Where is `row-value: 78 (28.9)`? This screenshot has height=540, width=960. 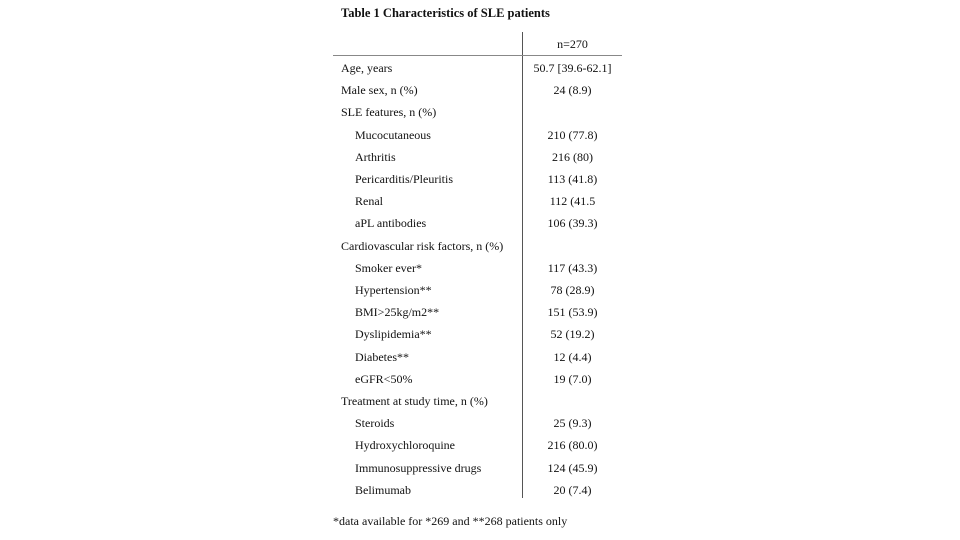
row-value: 78 (28.9) is located at coordinates (572, 290).